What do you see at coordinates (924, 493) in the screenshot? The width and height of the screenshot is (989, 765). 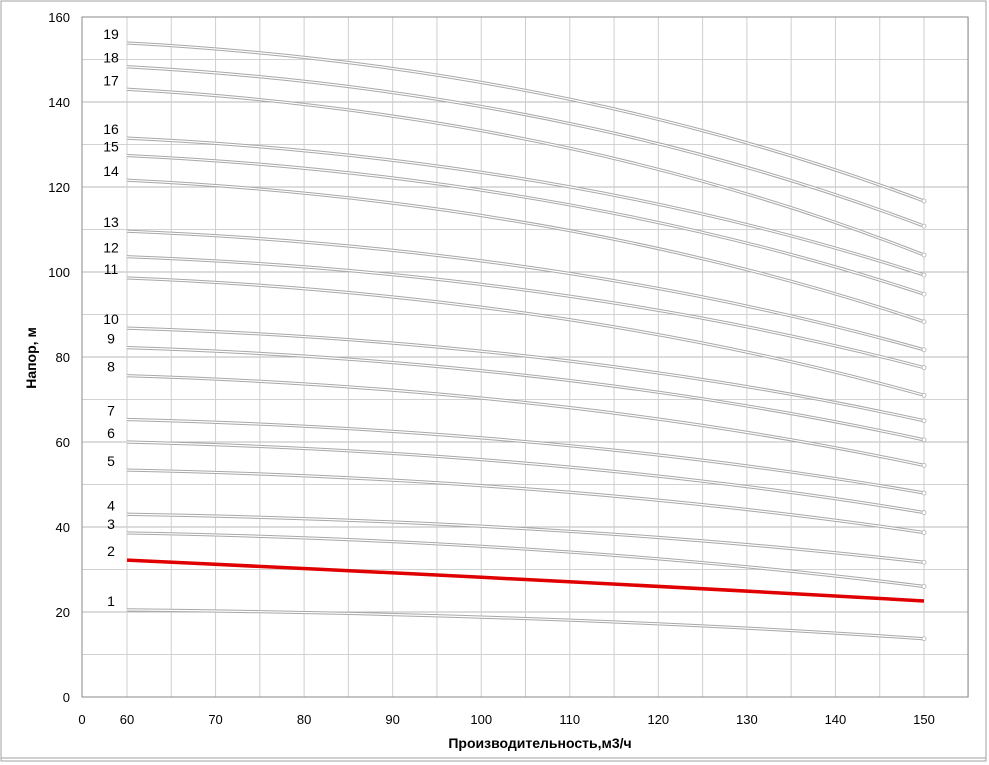 I see `curve-7-end-point` at bounding box center [924, 493].